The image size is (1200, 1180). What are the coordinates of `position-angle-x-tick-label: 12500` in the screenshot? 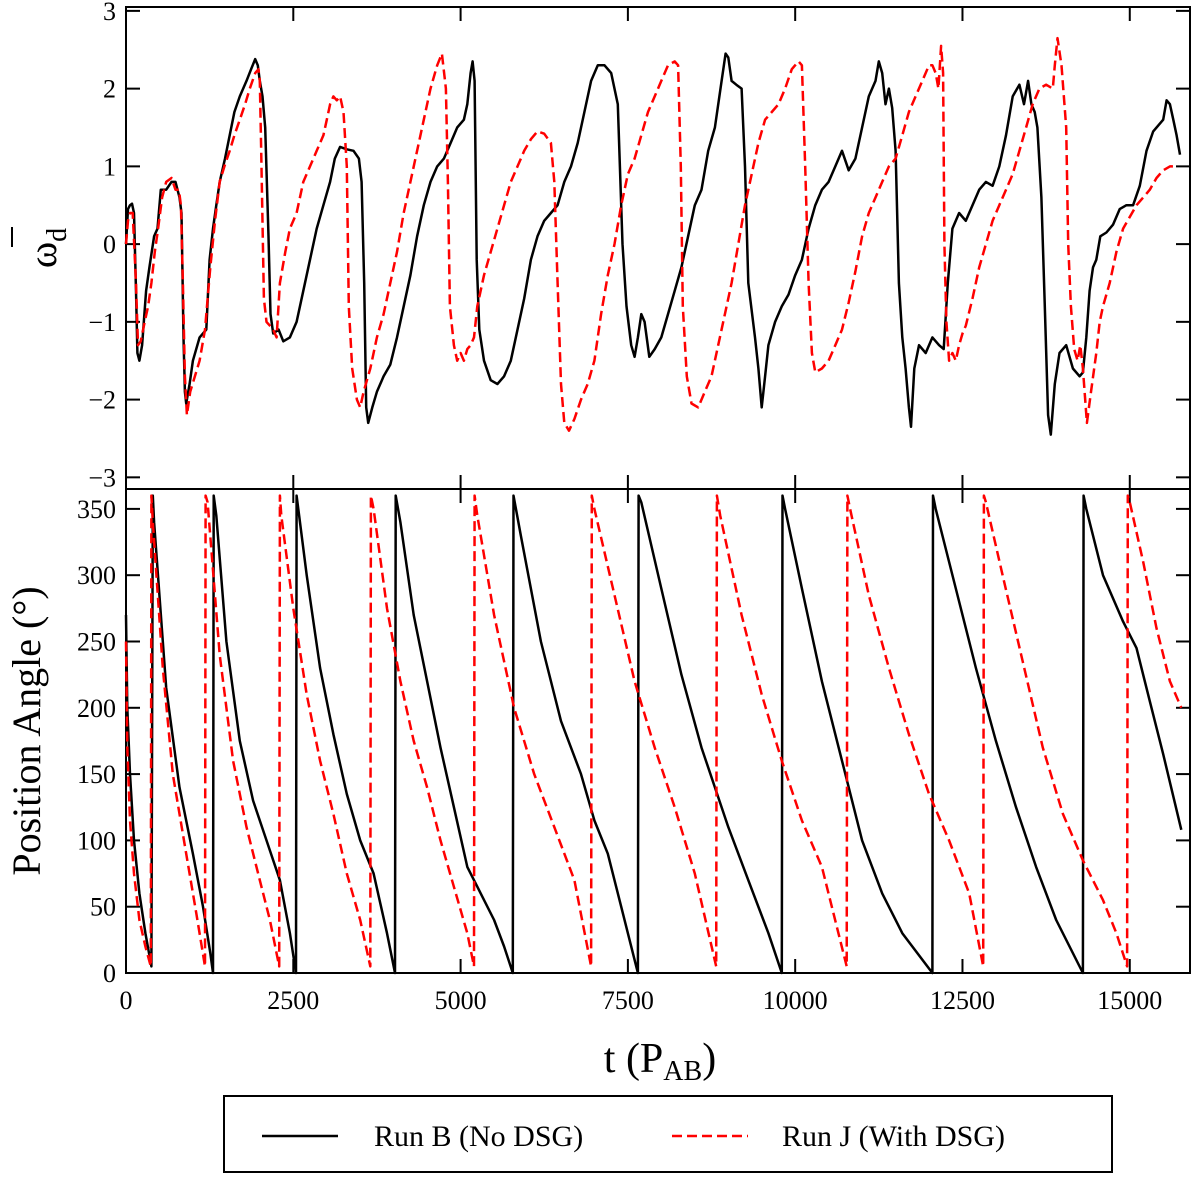 It's located at (962, 1000).